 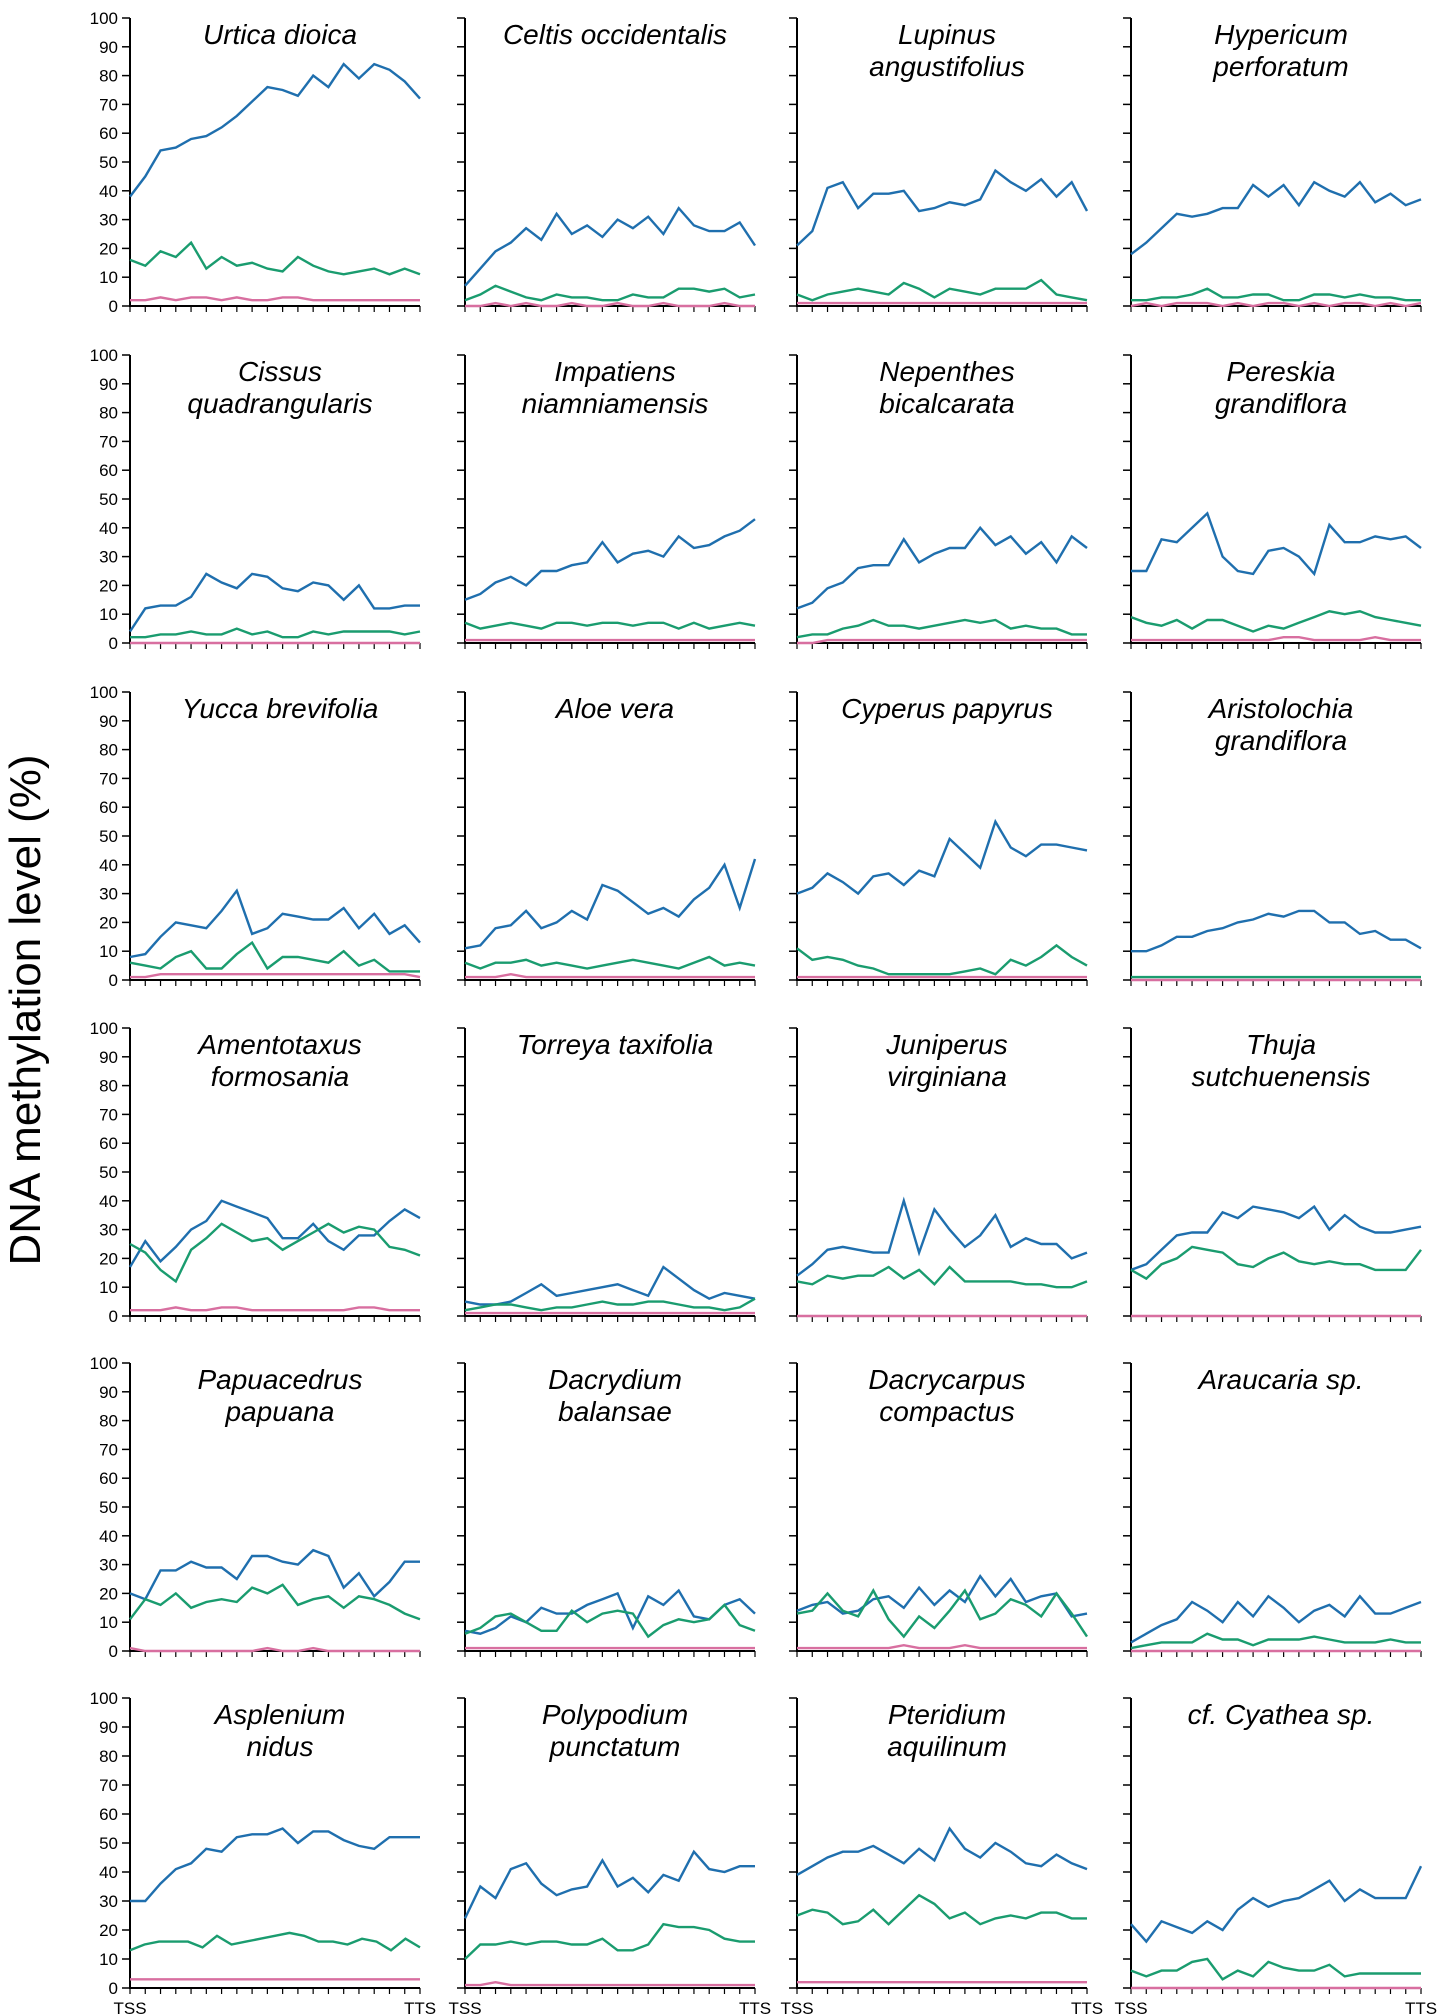 What do you see at coordinates (615, 1395) in the screenshot?
I see `panel-title: Dacrydium balansae` at bounding box center [615, 1395].